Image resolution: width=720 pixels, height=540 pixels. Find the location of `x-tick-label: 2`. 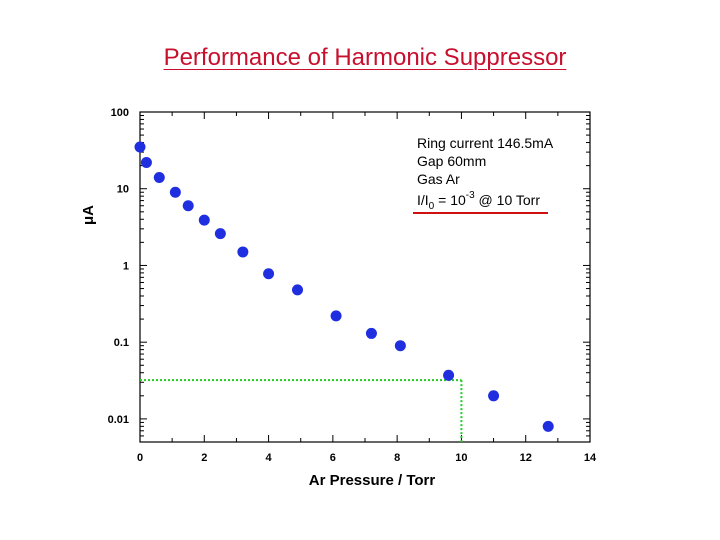

x-tick-label: 2 is located at coordinates (204, 458).